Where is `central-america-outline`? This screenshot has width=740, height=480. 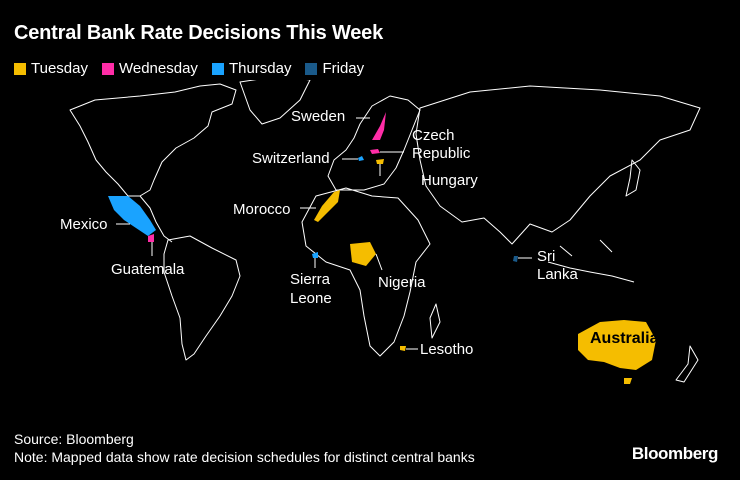 central-america-outline is located at coordinates (156, 219).